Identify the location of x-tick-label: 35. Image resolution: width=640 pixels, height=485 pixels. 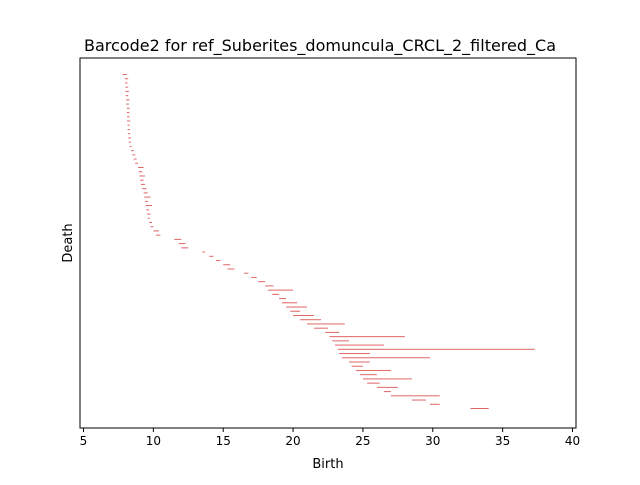
(502, 441).